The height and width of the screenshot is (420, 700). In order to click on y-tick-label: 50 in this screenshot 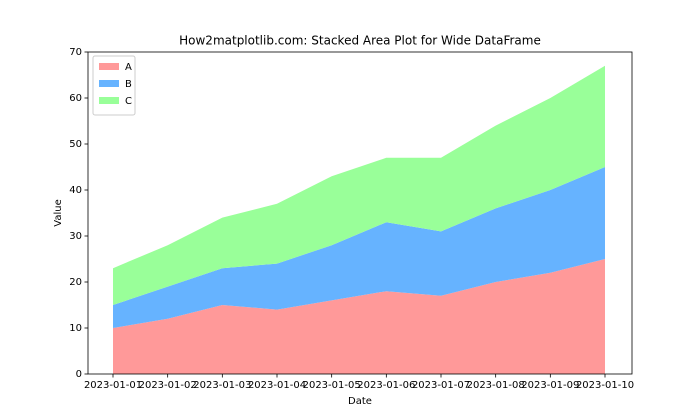, I will do `click(75, 144)`.